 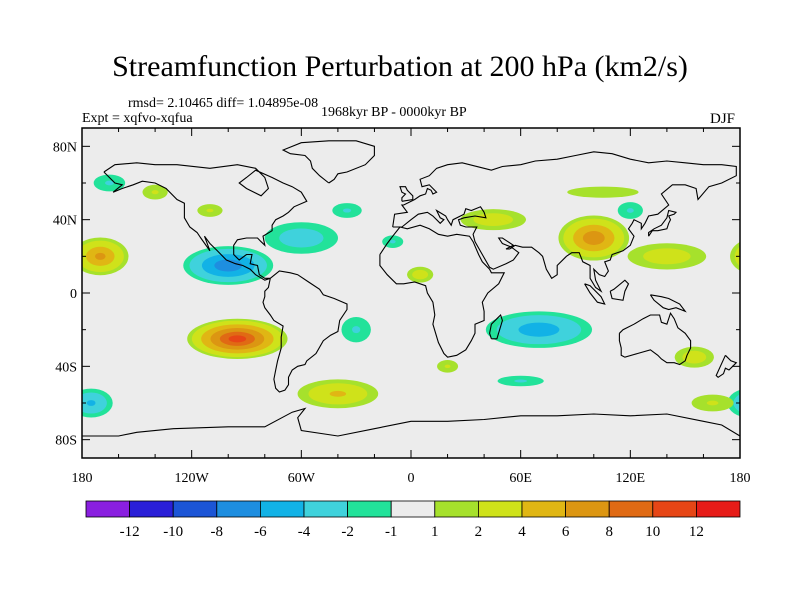 What do you see at coordinates (73, 294) in the screenshot?
I see `y-tick-label: 0` at bounding box center [73, 294].